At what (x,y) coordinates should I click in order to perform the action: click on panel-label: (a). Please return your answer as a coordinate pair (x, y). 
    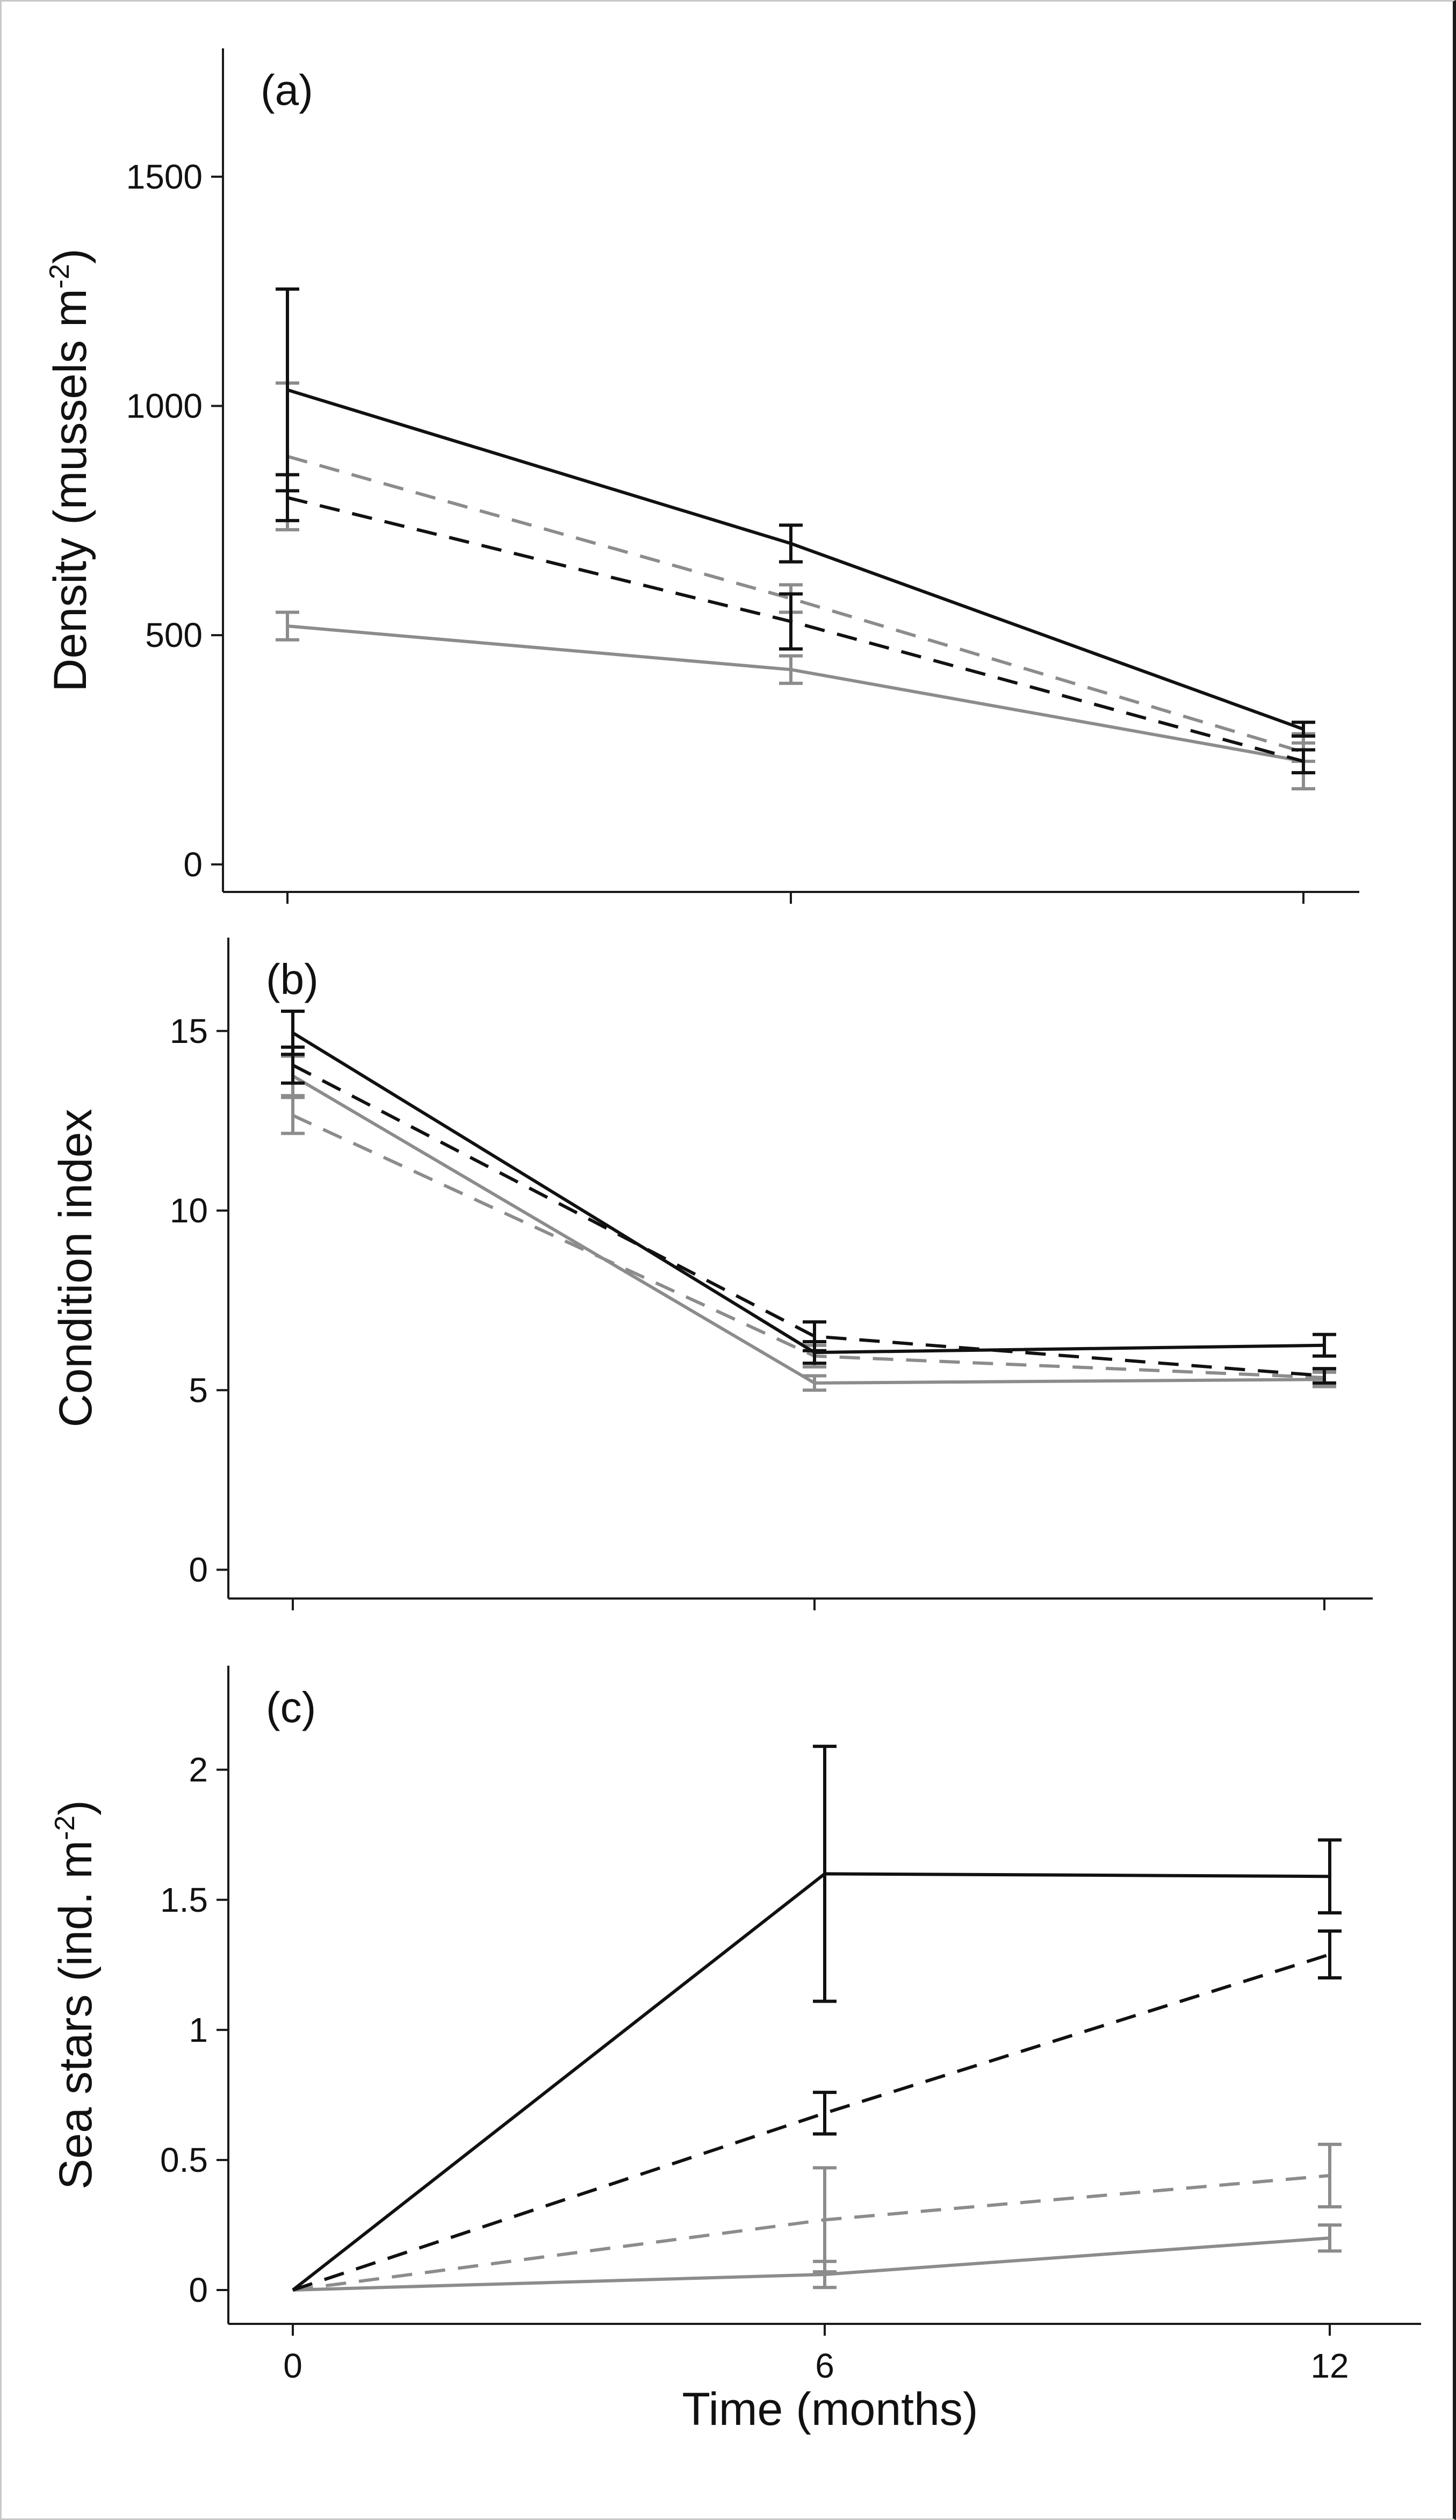
    Looking at the image, I should click on (287, 90).